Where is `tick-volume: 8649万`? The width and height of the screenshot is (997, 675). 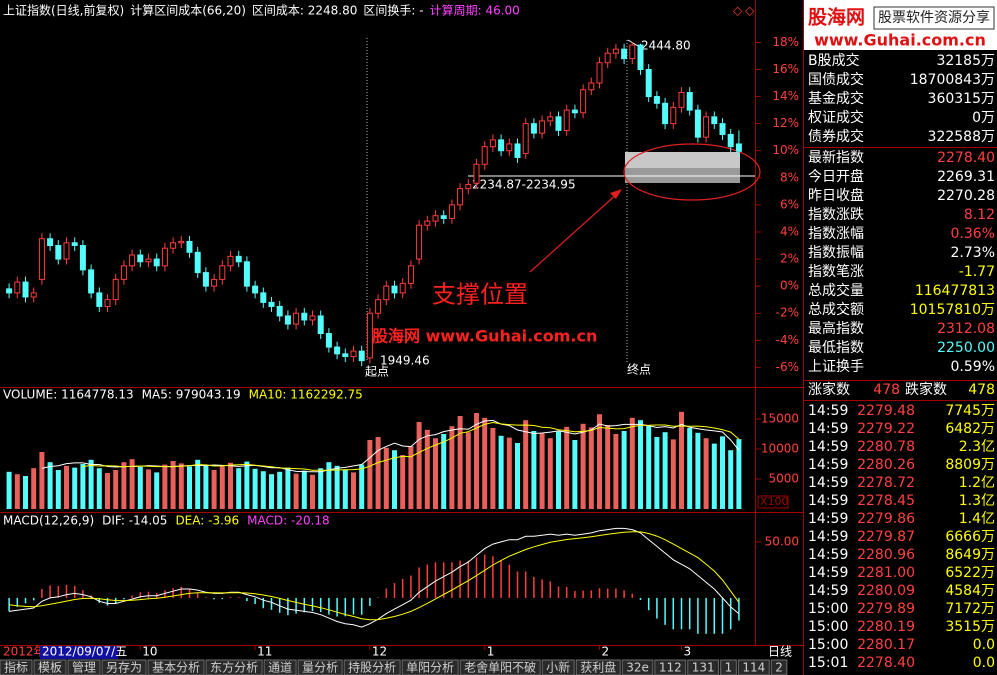 tick-volume: 8649万 is located at coordinates (970, 555).